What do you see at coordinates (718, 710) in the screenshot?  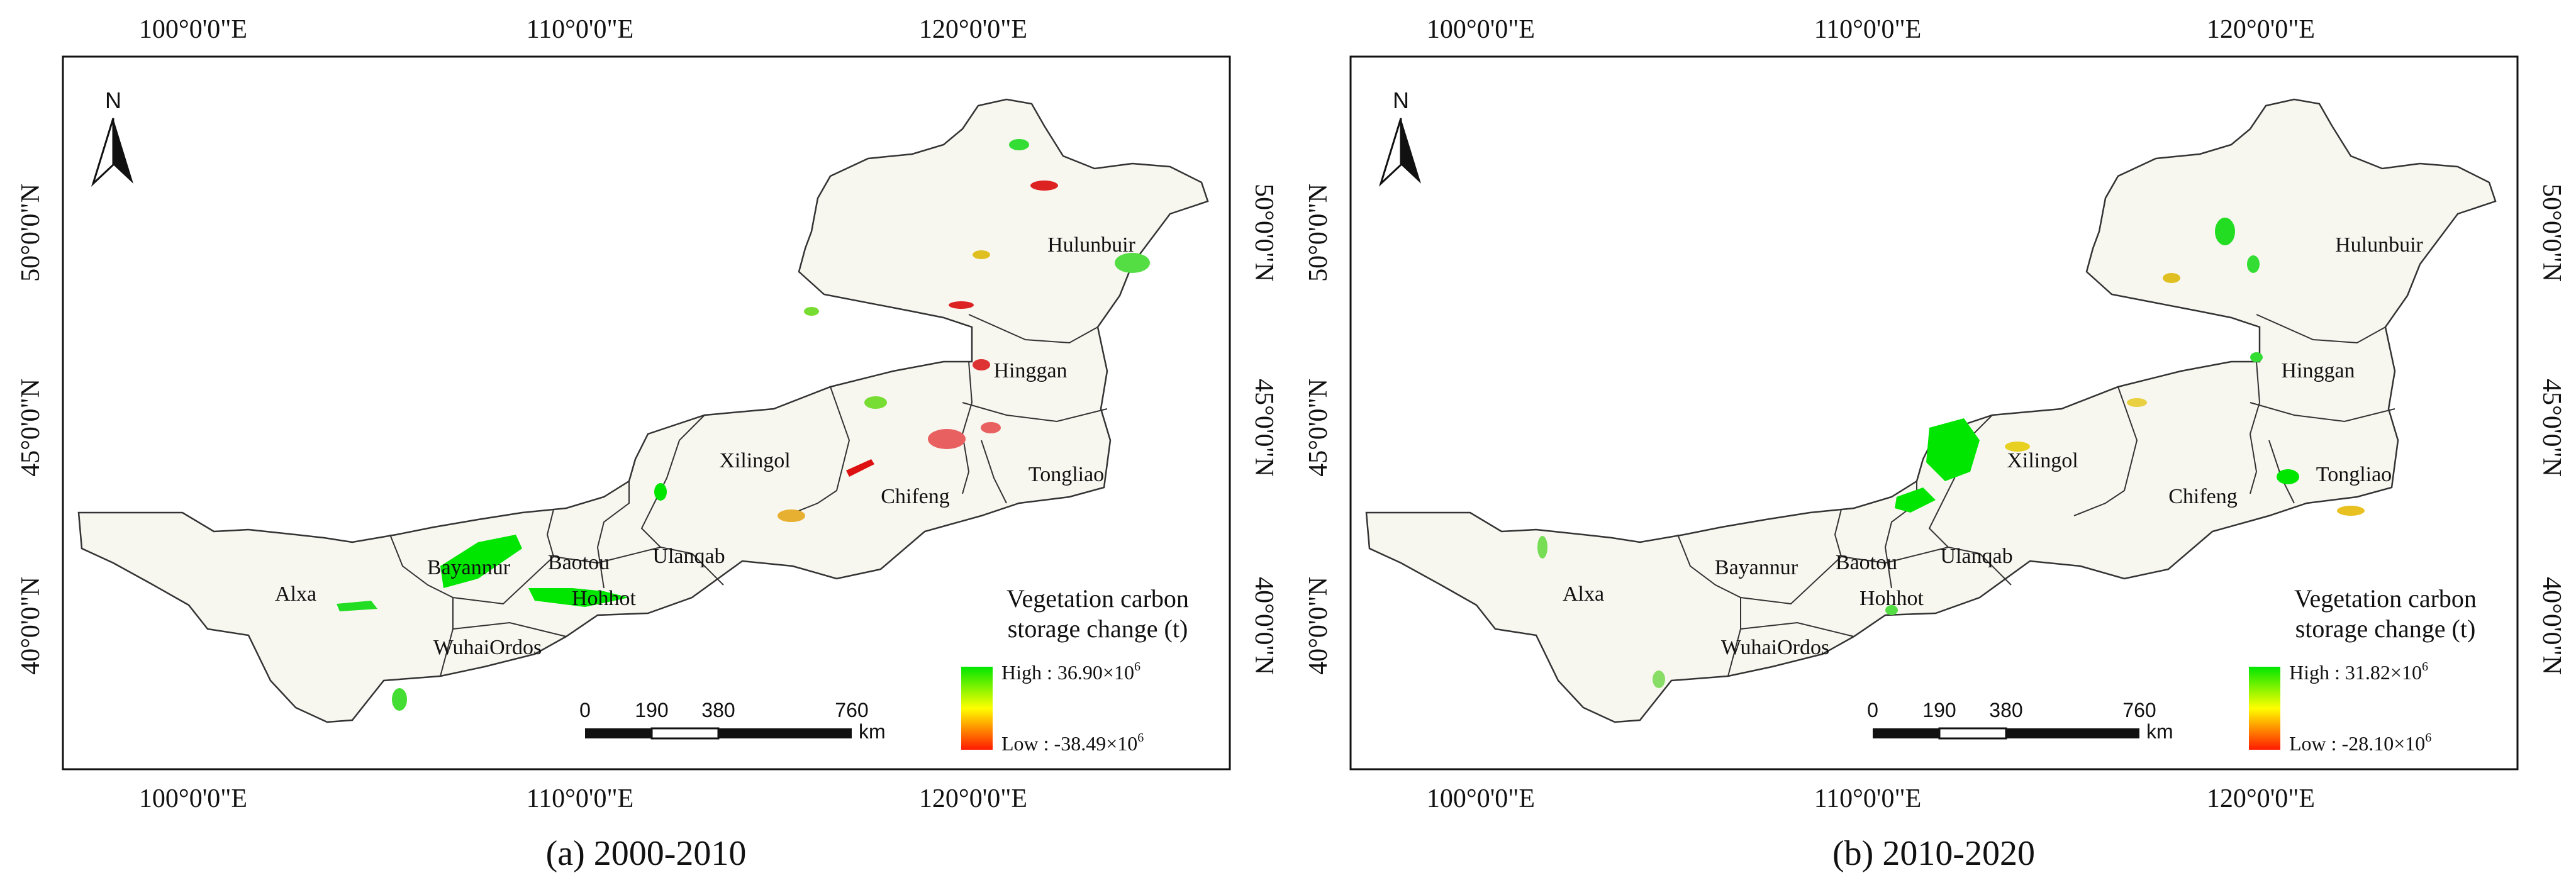 I see `scale-tick-380: 380` at bounding box center [718, 710].